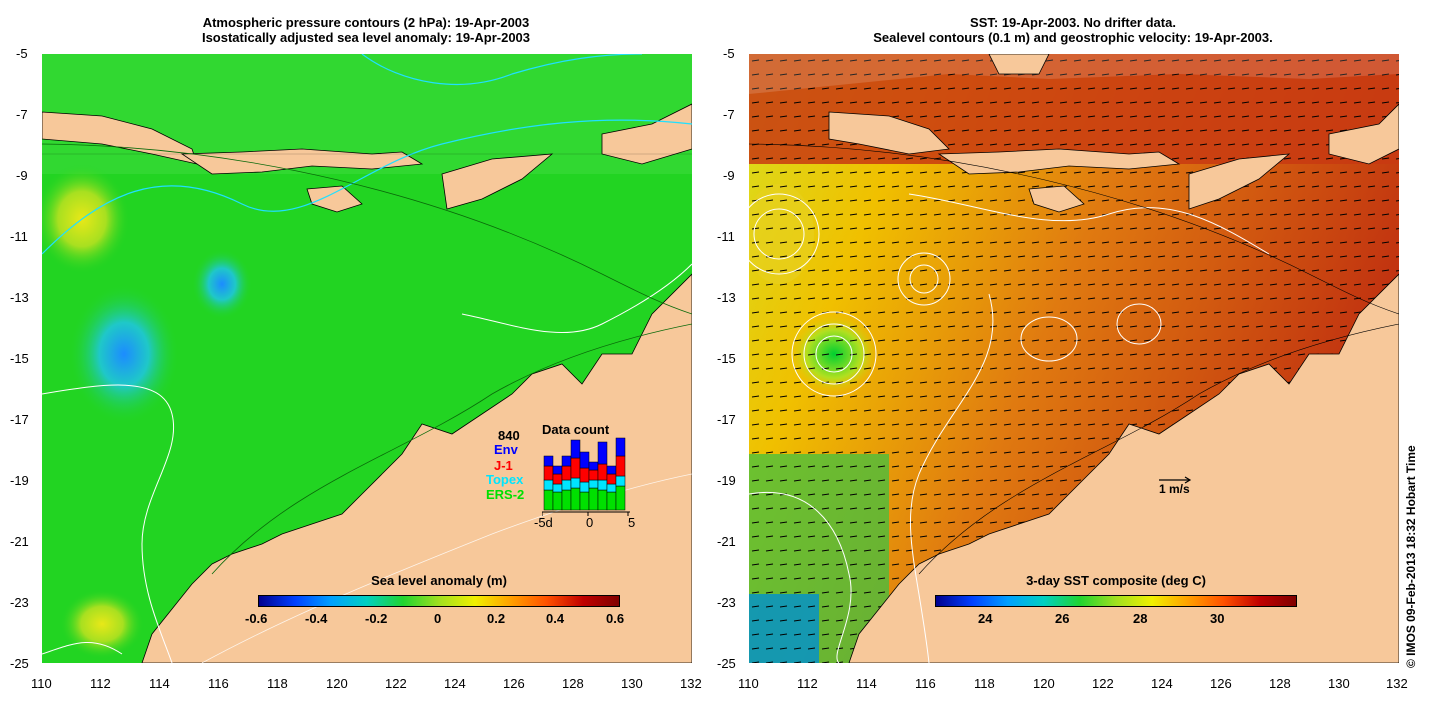 The height and width of the screenshot is (710, 1440). What do you see at coordinates (691, 683) in the screenshot?
I see `left-xtick-12: 132` at bounding box center [691, 683].